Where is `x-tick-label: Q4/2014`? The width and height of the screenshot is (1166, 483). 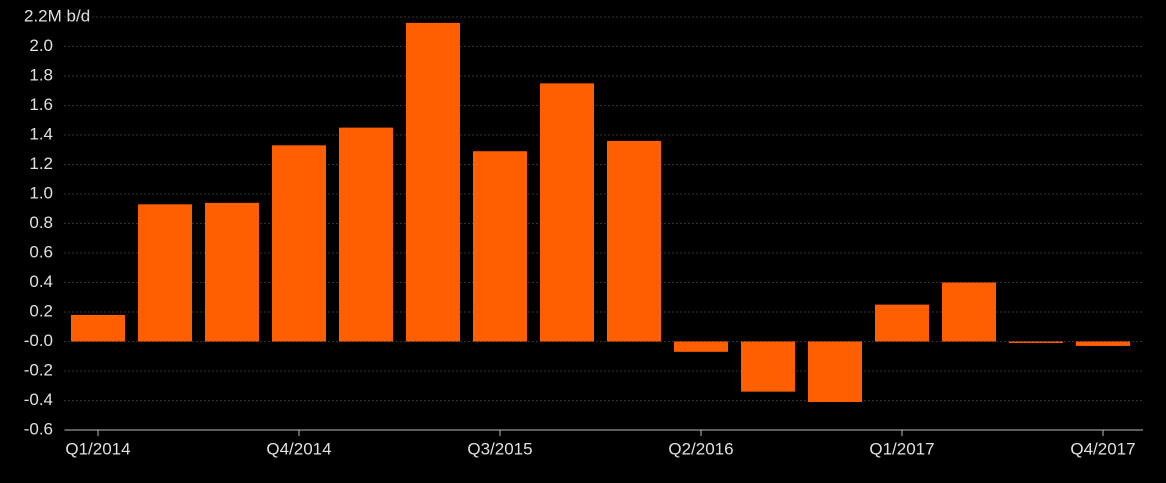 x-tick-label: Q4/2014 is located at coordinates (298, 448).